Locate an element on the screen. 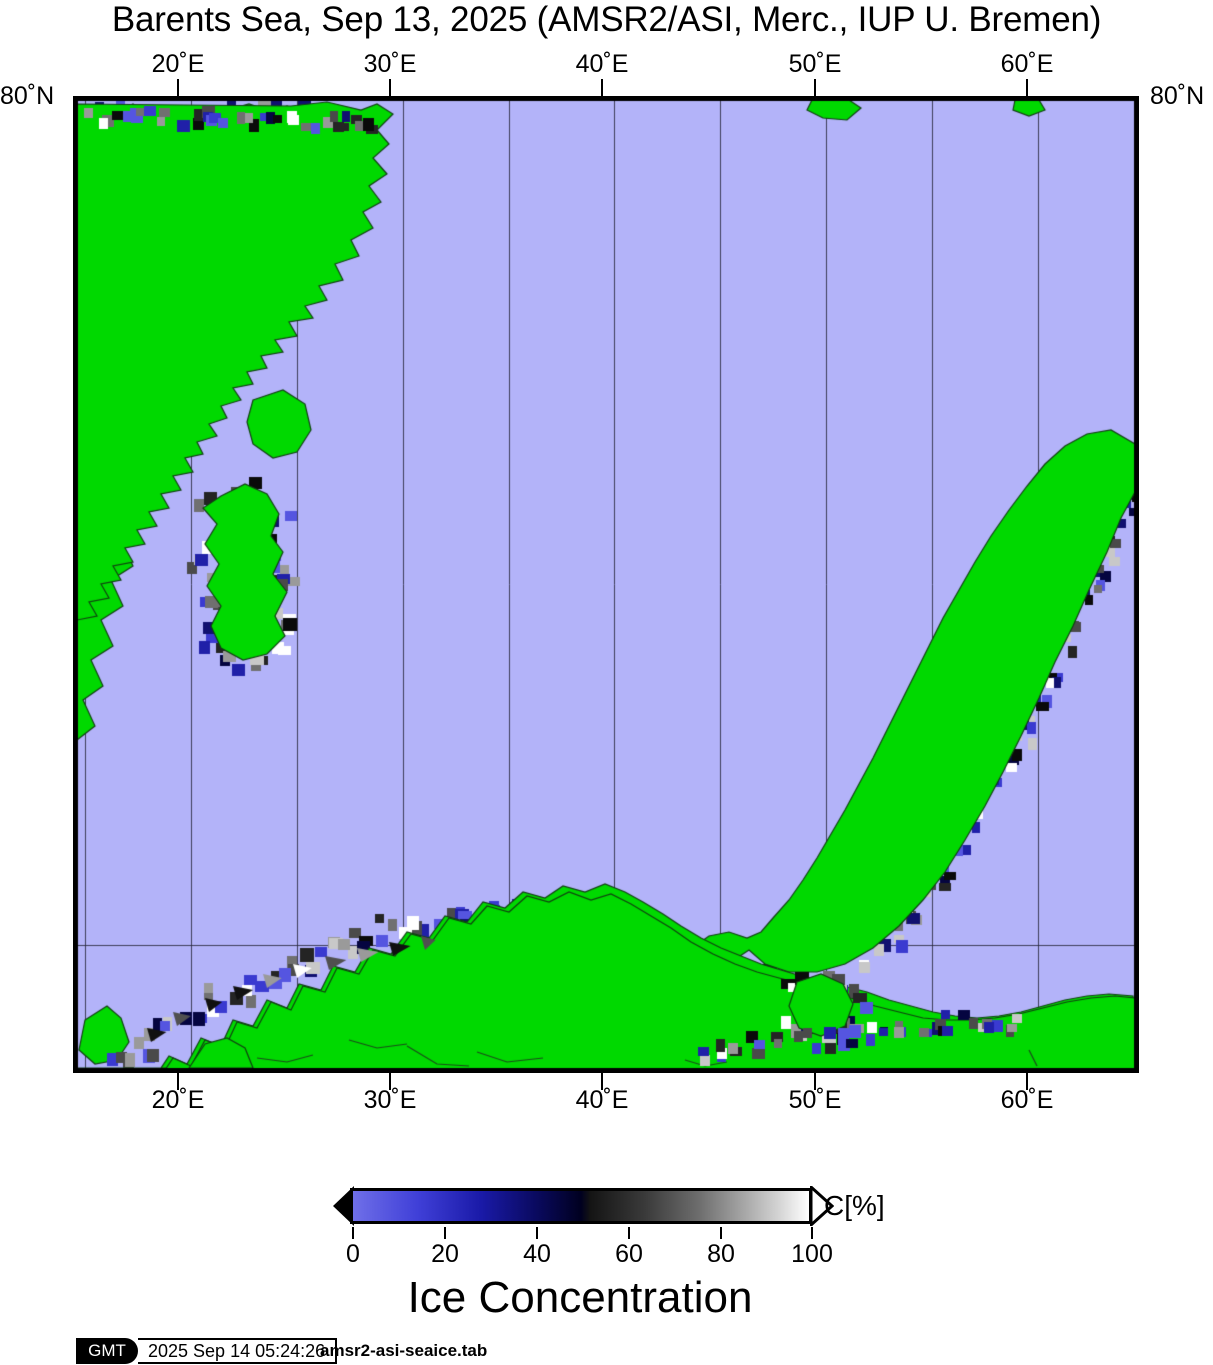  tick-top-20e is located at coordinates (178, 87).